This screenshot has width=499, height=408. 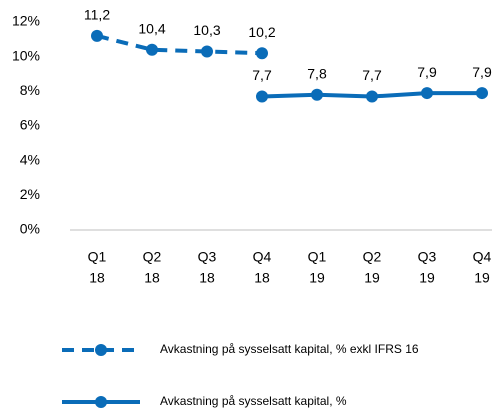 What do you see at coordinates (179, 44) in the screenshot?
I see `series-line` at bounding box center [179, 44].